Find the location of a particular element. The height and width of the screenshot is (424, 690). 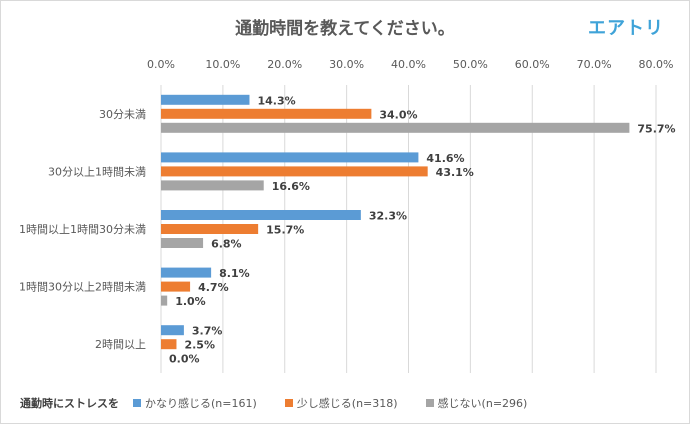

data-label: 8.1% is located at coordinates (234, 273).